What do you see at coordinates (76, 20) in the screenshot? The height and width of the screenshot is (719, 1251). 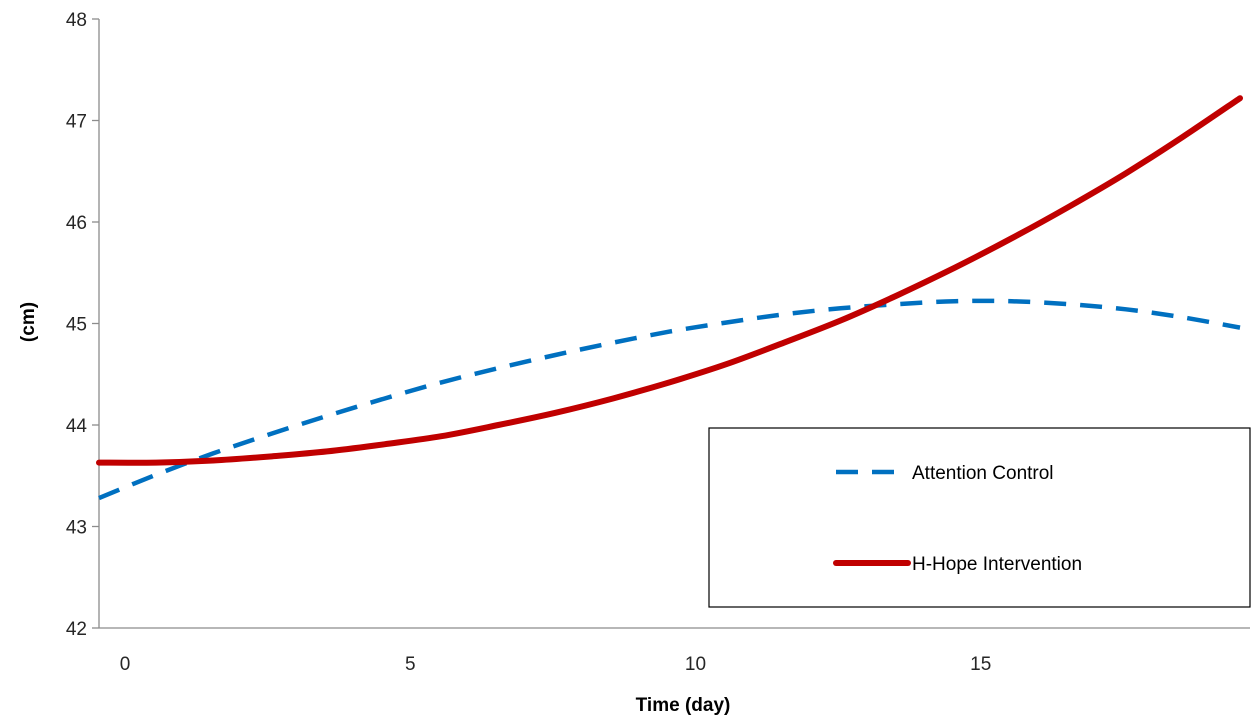 I see `y-tick-label: 48` at bounding box center [76, 20].